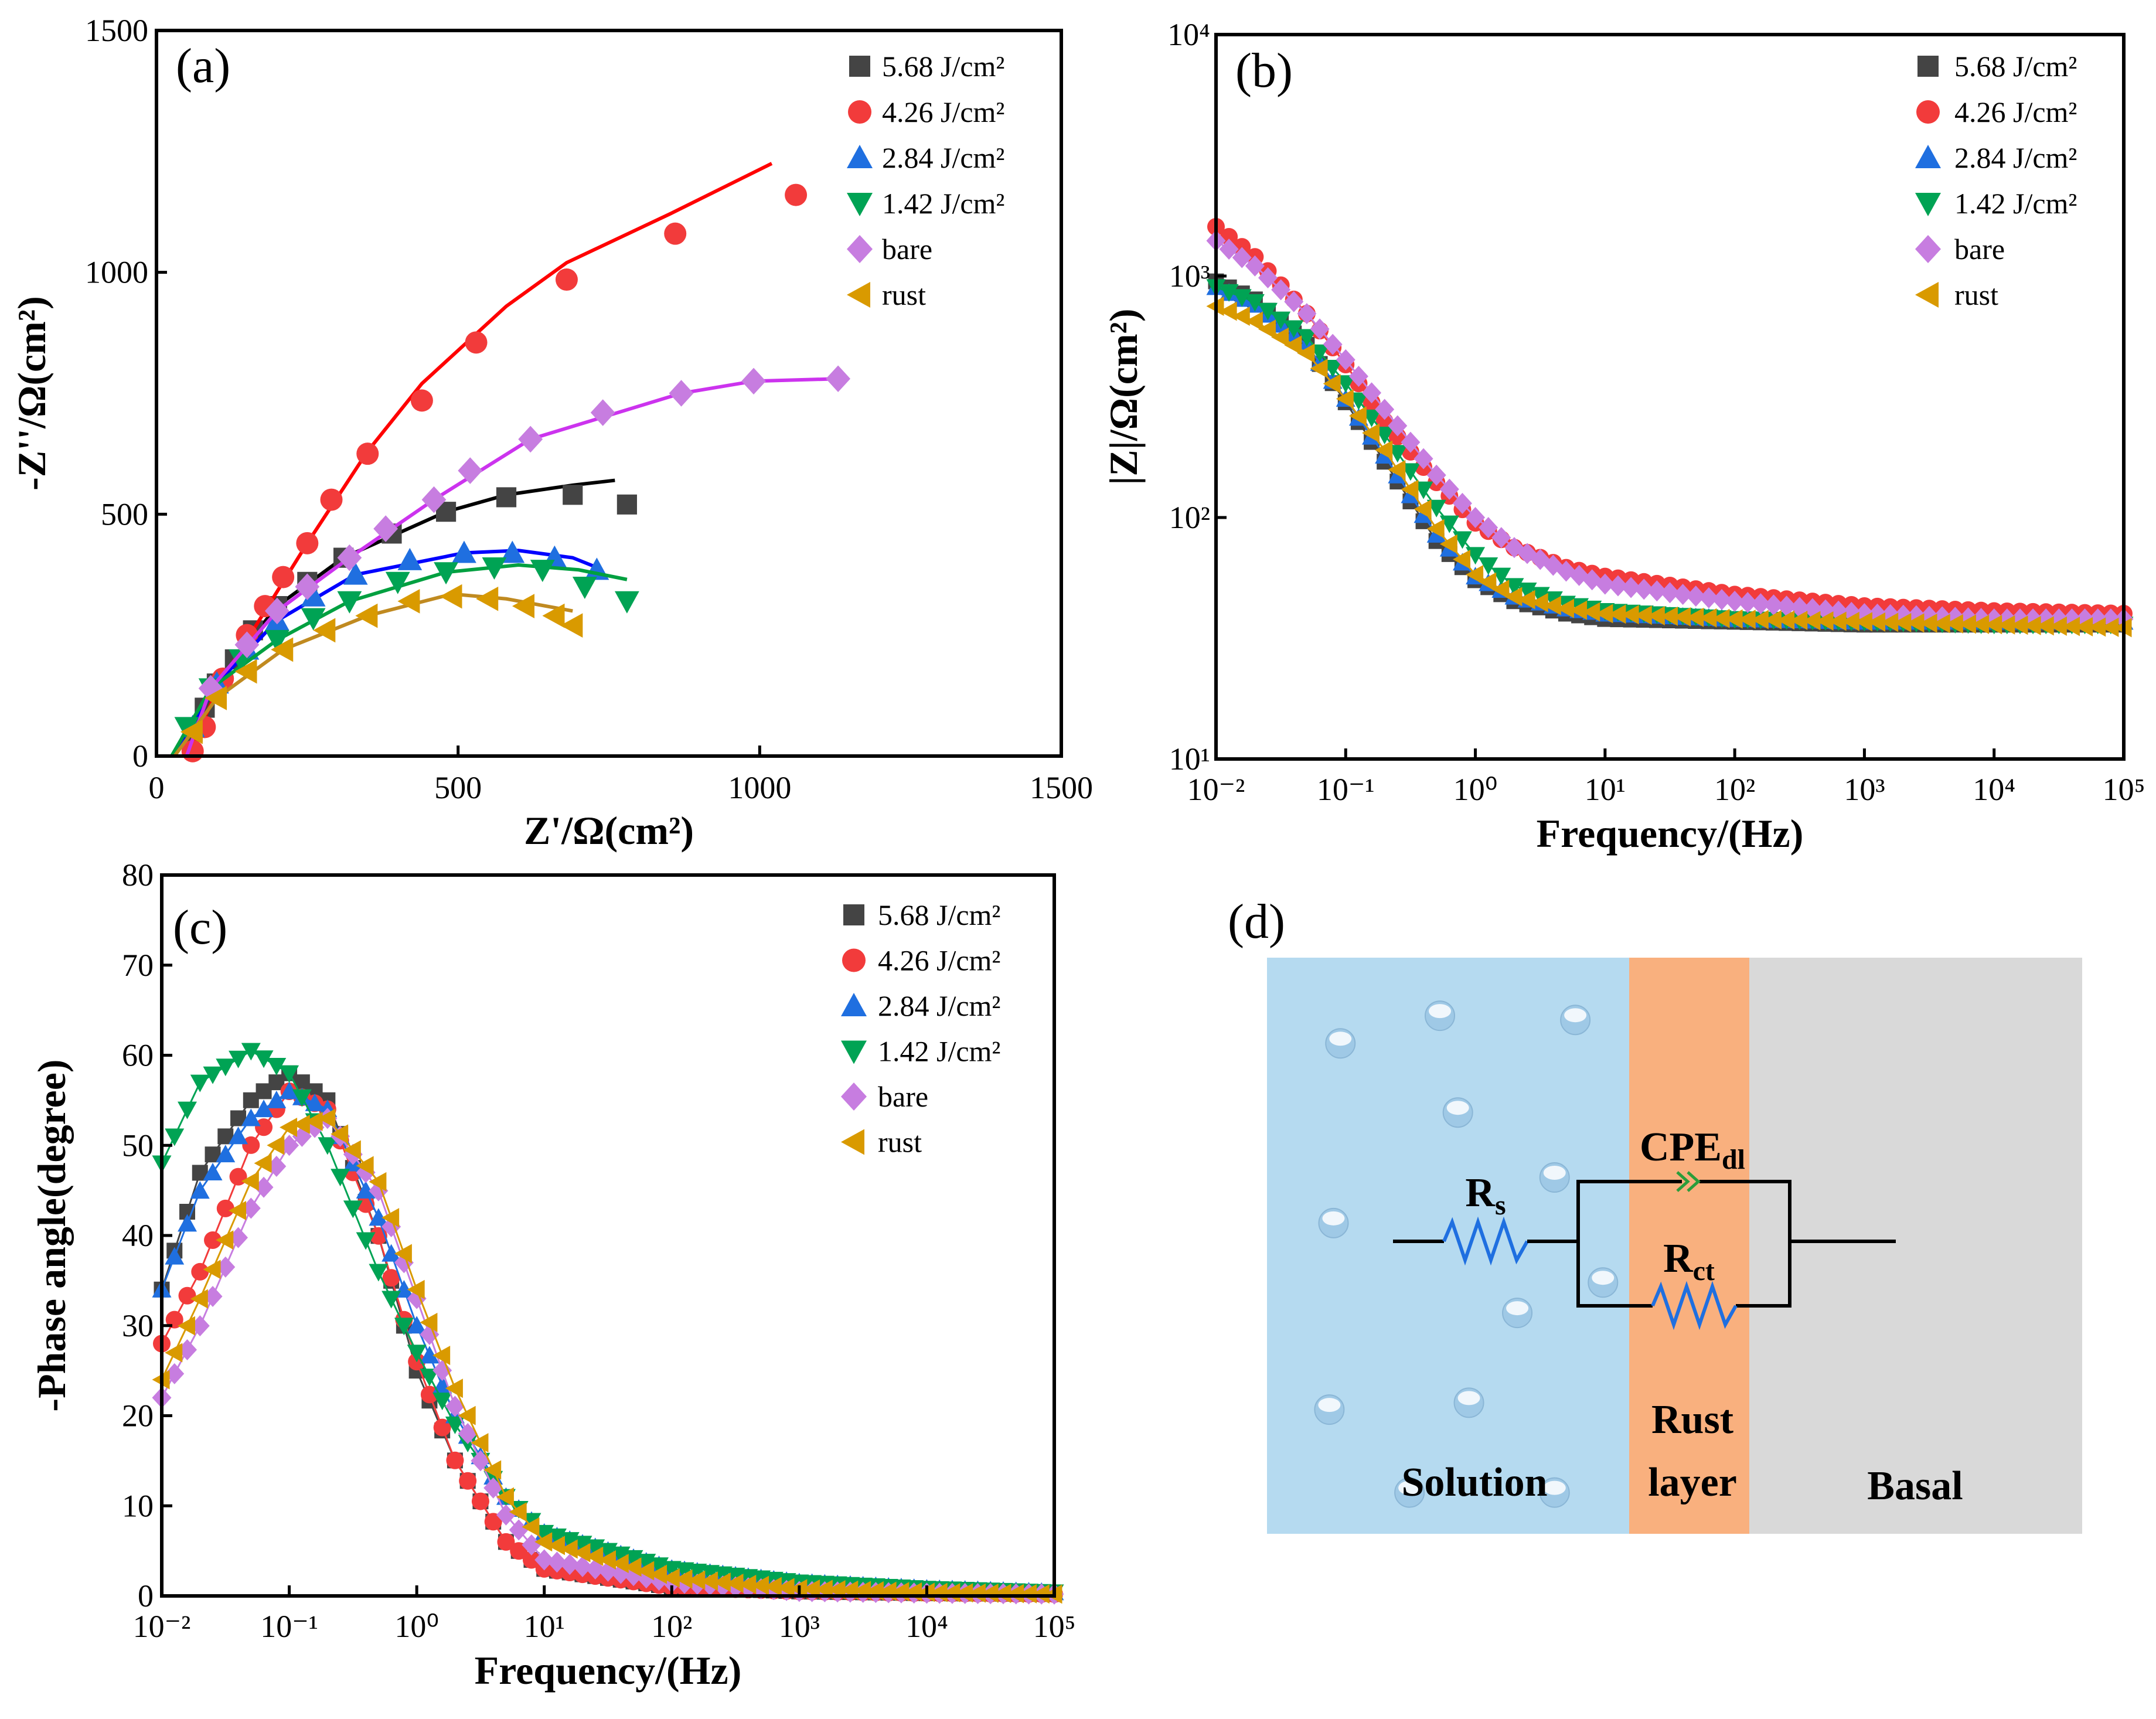  I want to click on y-tick-label: 10, so click(138, 1505).